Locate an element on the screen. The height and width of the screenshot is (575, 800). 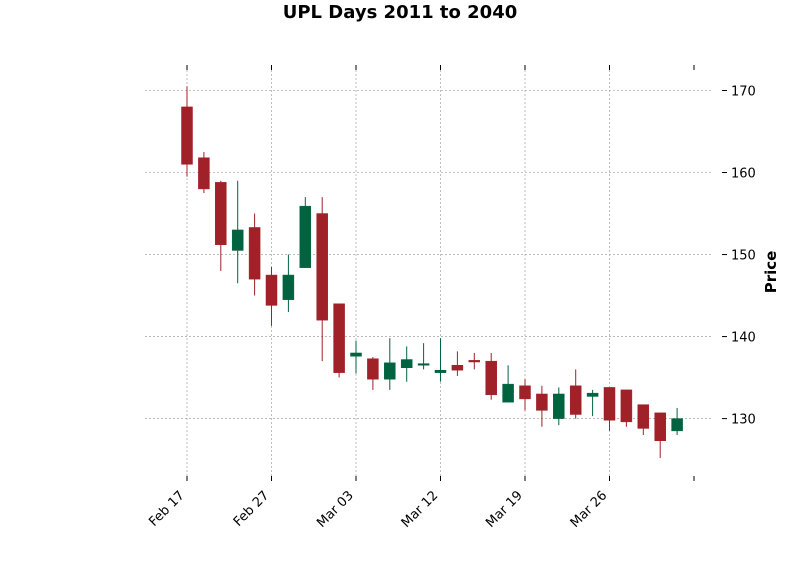
x-tick-label: Mar 03 is located at coordinates (335, 509).